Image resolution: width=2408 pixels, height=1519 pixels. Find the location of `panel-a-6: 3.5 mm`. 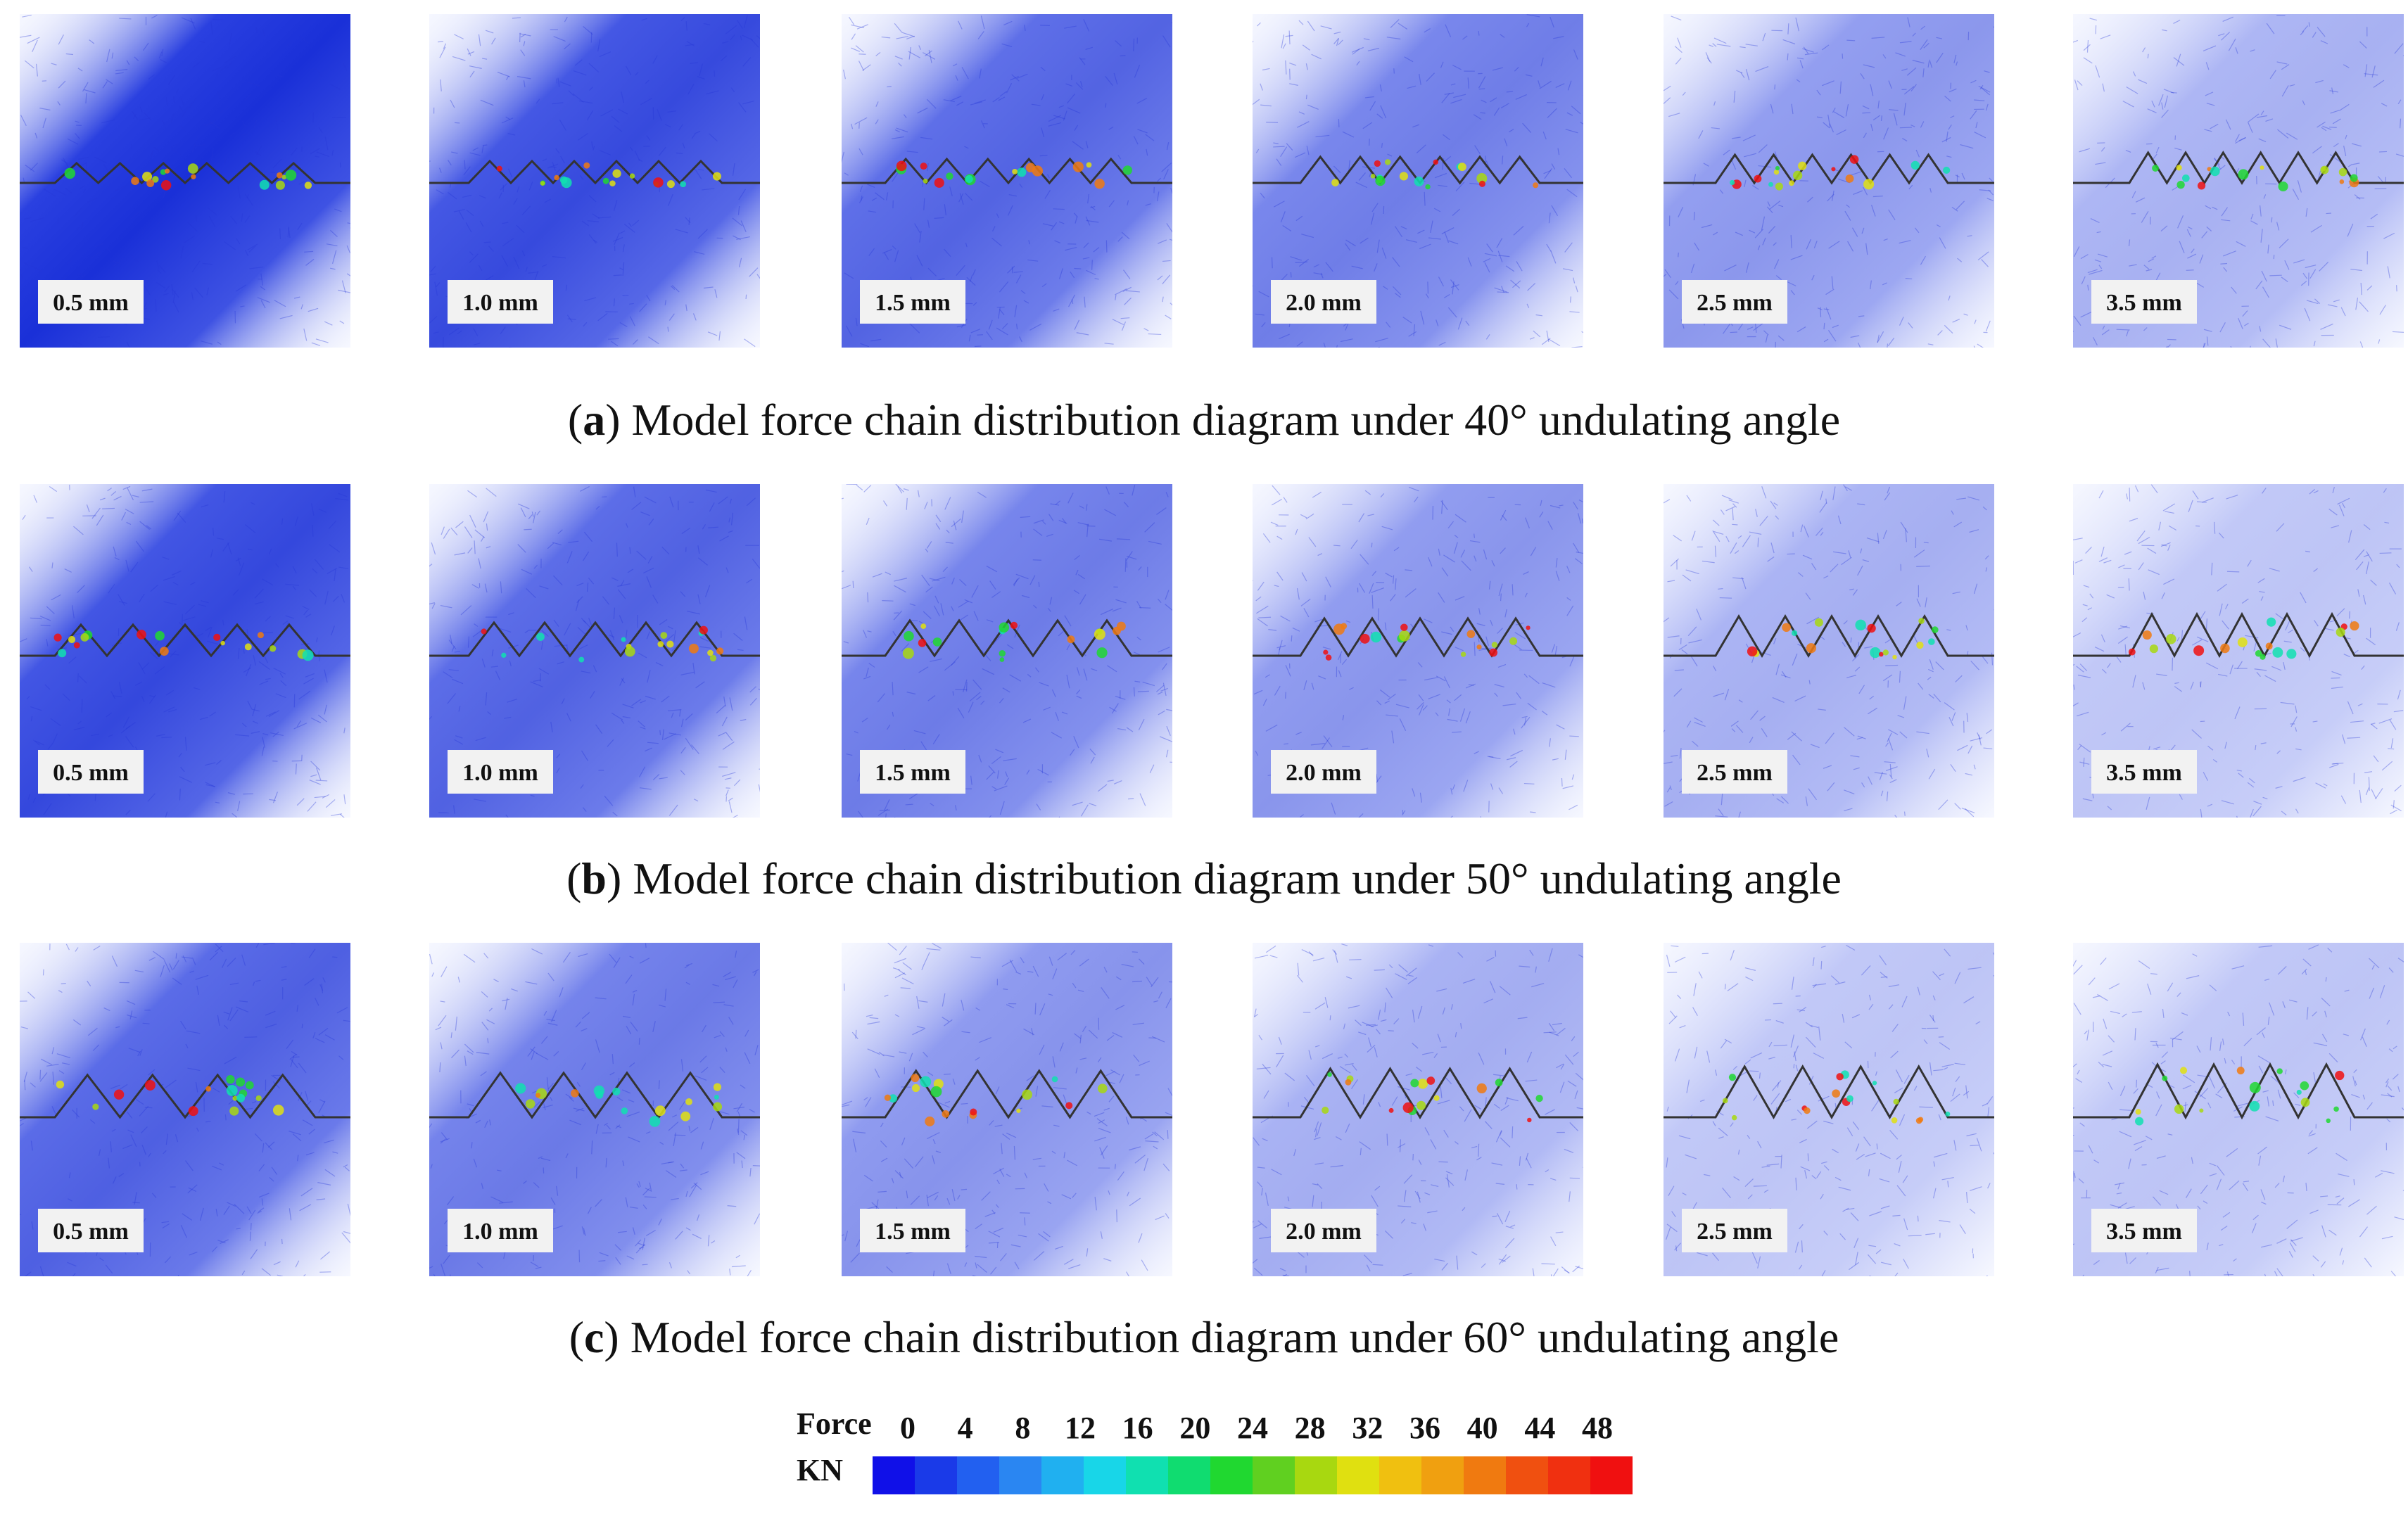

panel-a-6: 3.5 mm is located at coordinates (2238, 181).